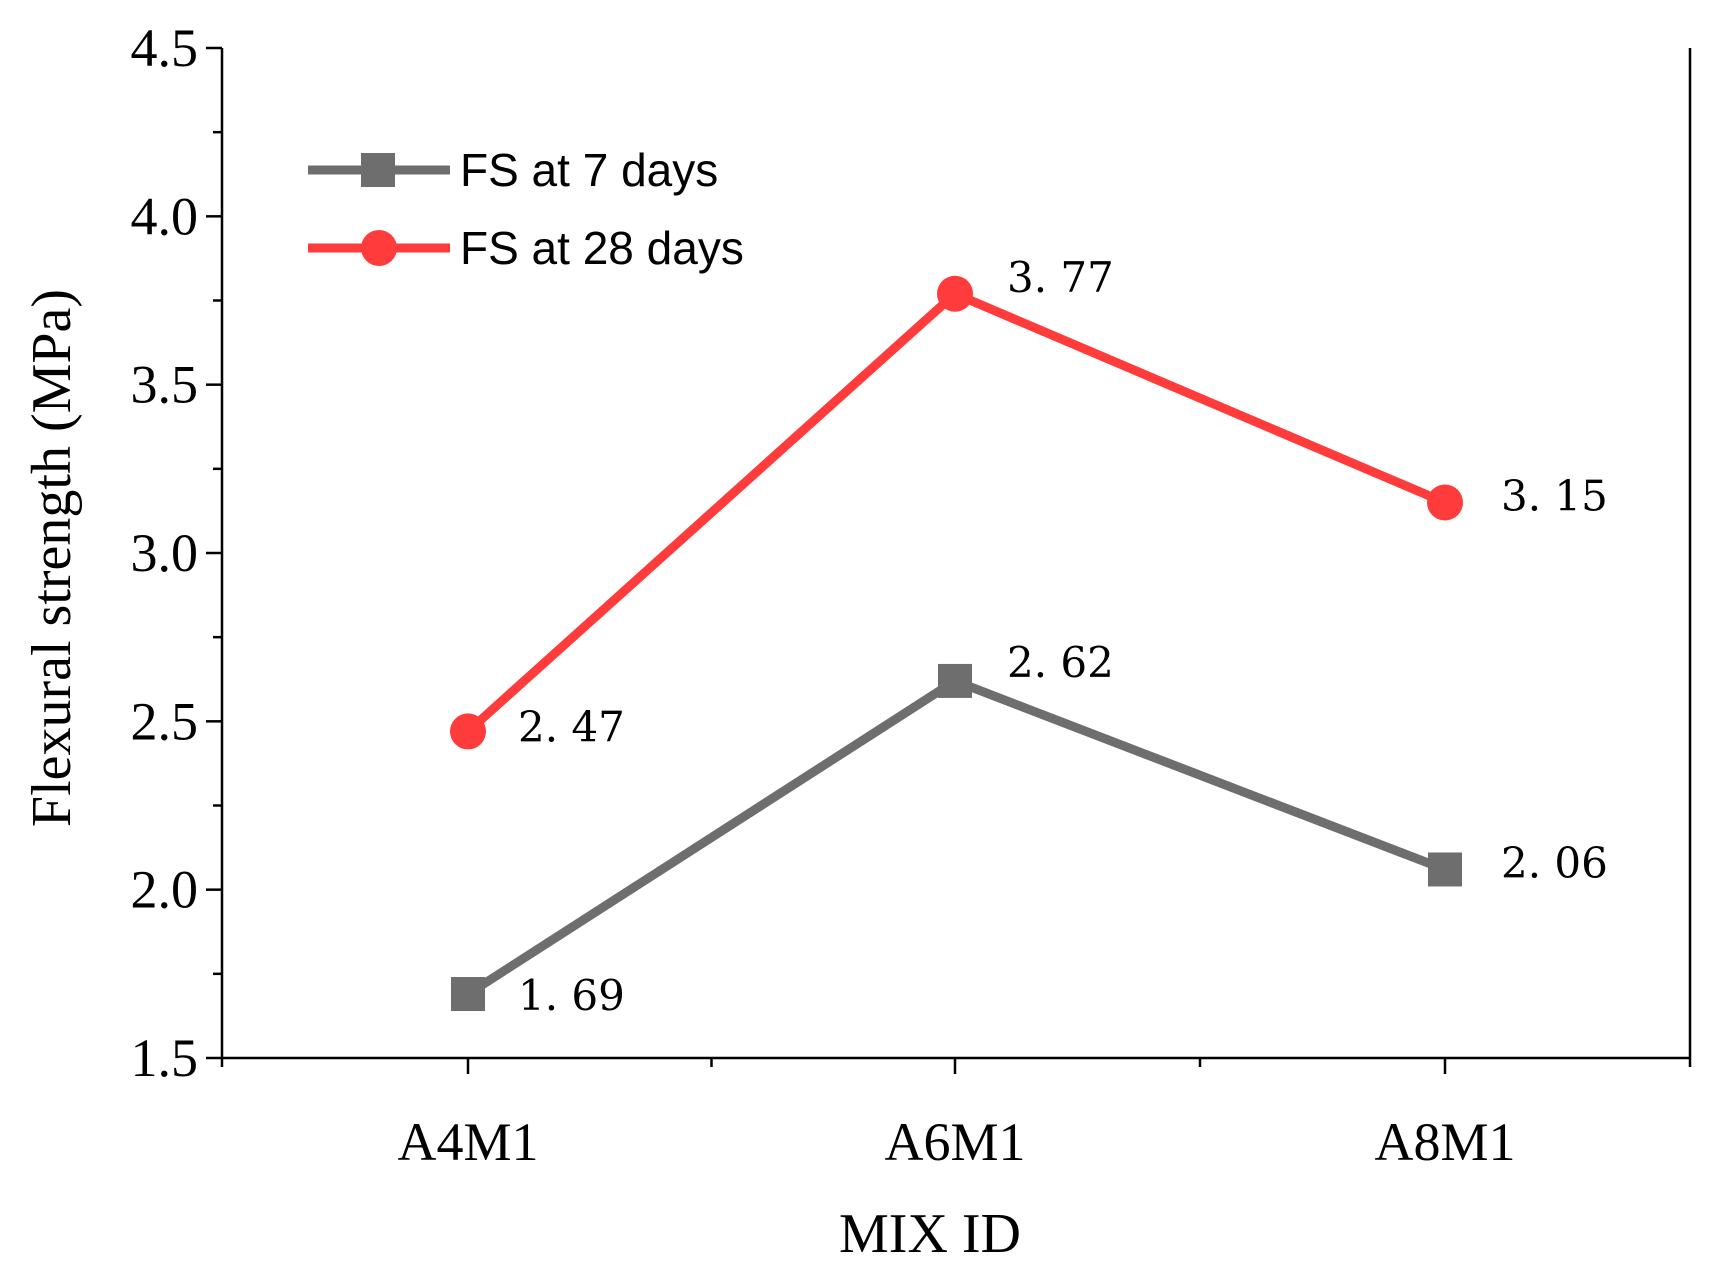 This screenshot has height=1266, width=1710. I want to click on legend: FS at 7 days FS at 28 days, so click(526, 209).